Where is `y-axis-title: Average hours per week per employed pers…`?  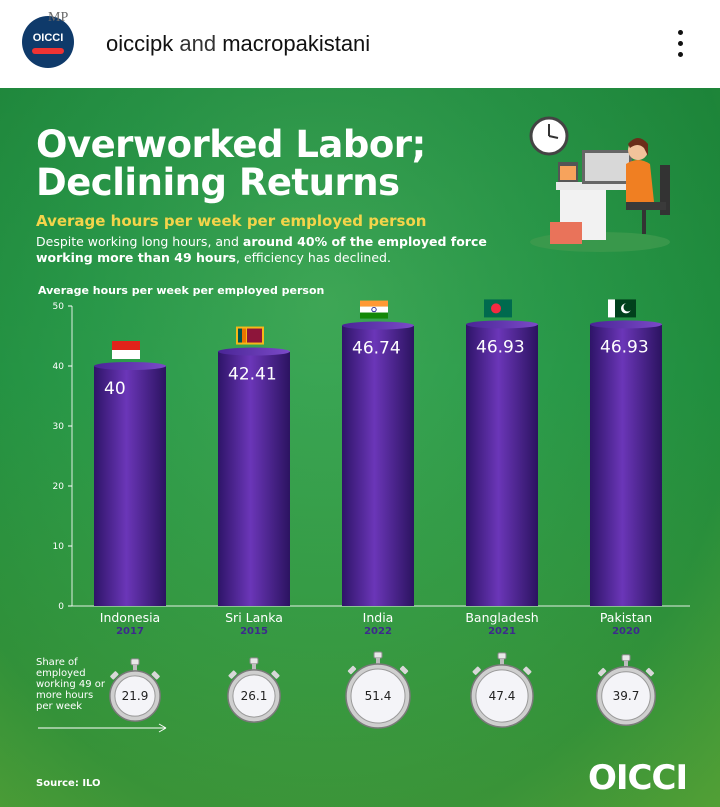 y-axis-title: Average hours per week per employed pers… is located at coordinates (181, 290).